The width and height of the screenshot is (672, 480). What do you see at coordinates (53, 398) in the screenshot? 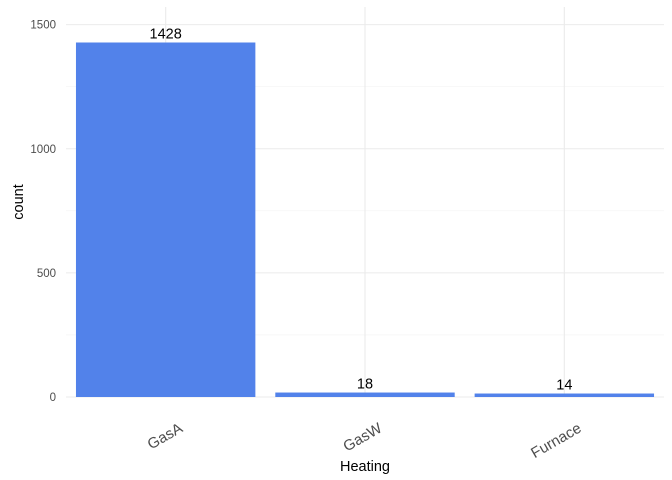
I see `y-tick-label: 0` at bounding box center [53, 398].